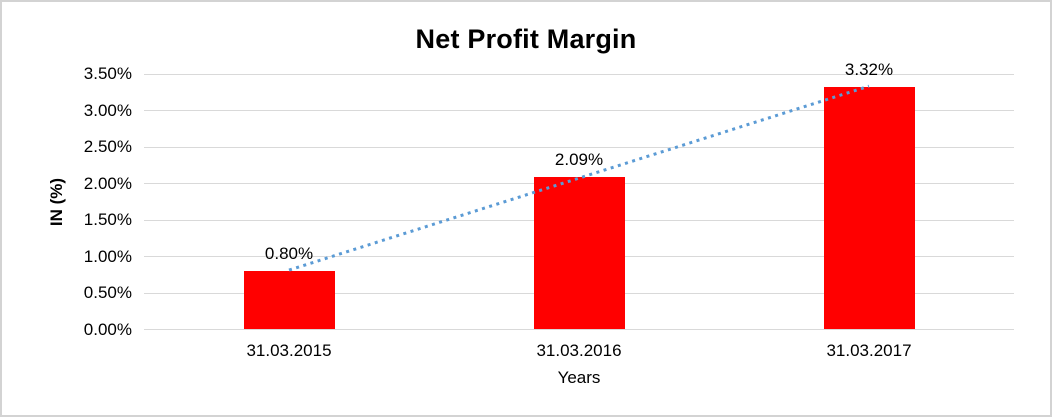  What do you see at coordinates (289, 350) in the screenshot?
I see `x-tick-label: 31.03.2015` at bounding box center [289, 350].